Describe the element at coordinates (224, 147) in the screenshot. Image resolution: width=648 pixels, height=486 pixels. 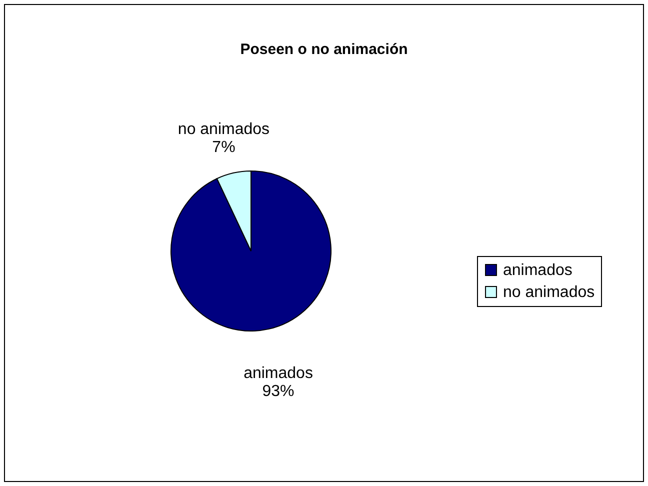
I see `data-label: 7%` at that location.